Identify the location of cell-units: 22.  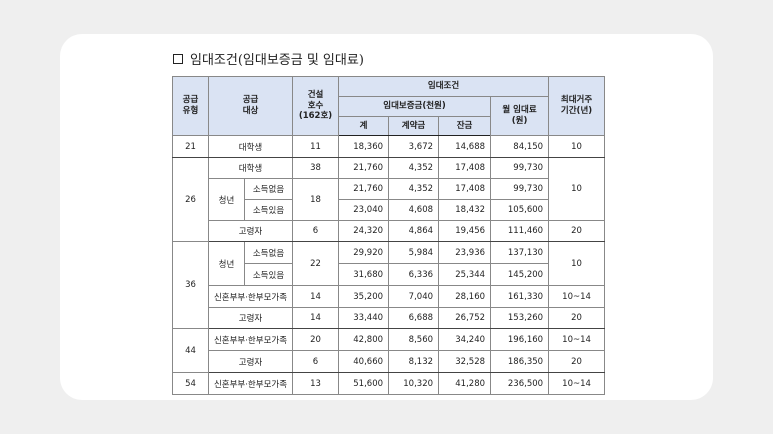
(316, 263).